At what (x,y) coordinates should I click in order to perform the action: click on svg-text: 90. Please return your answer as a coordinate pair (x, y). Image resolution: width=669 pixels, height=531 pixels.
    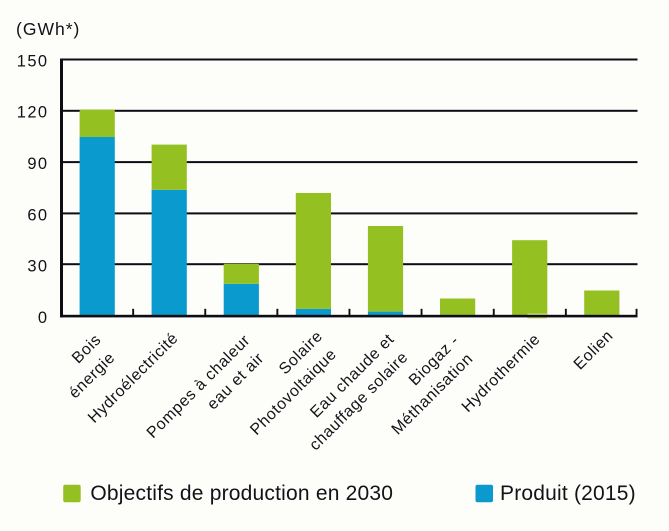
    Looking at the image, I should click on (37, 164).